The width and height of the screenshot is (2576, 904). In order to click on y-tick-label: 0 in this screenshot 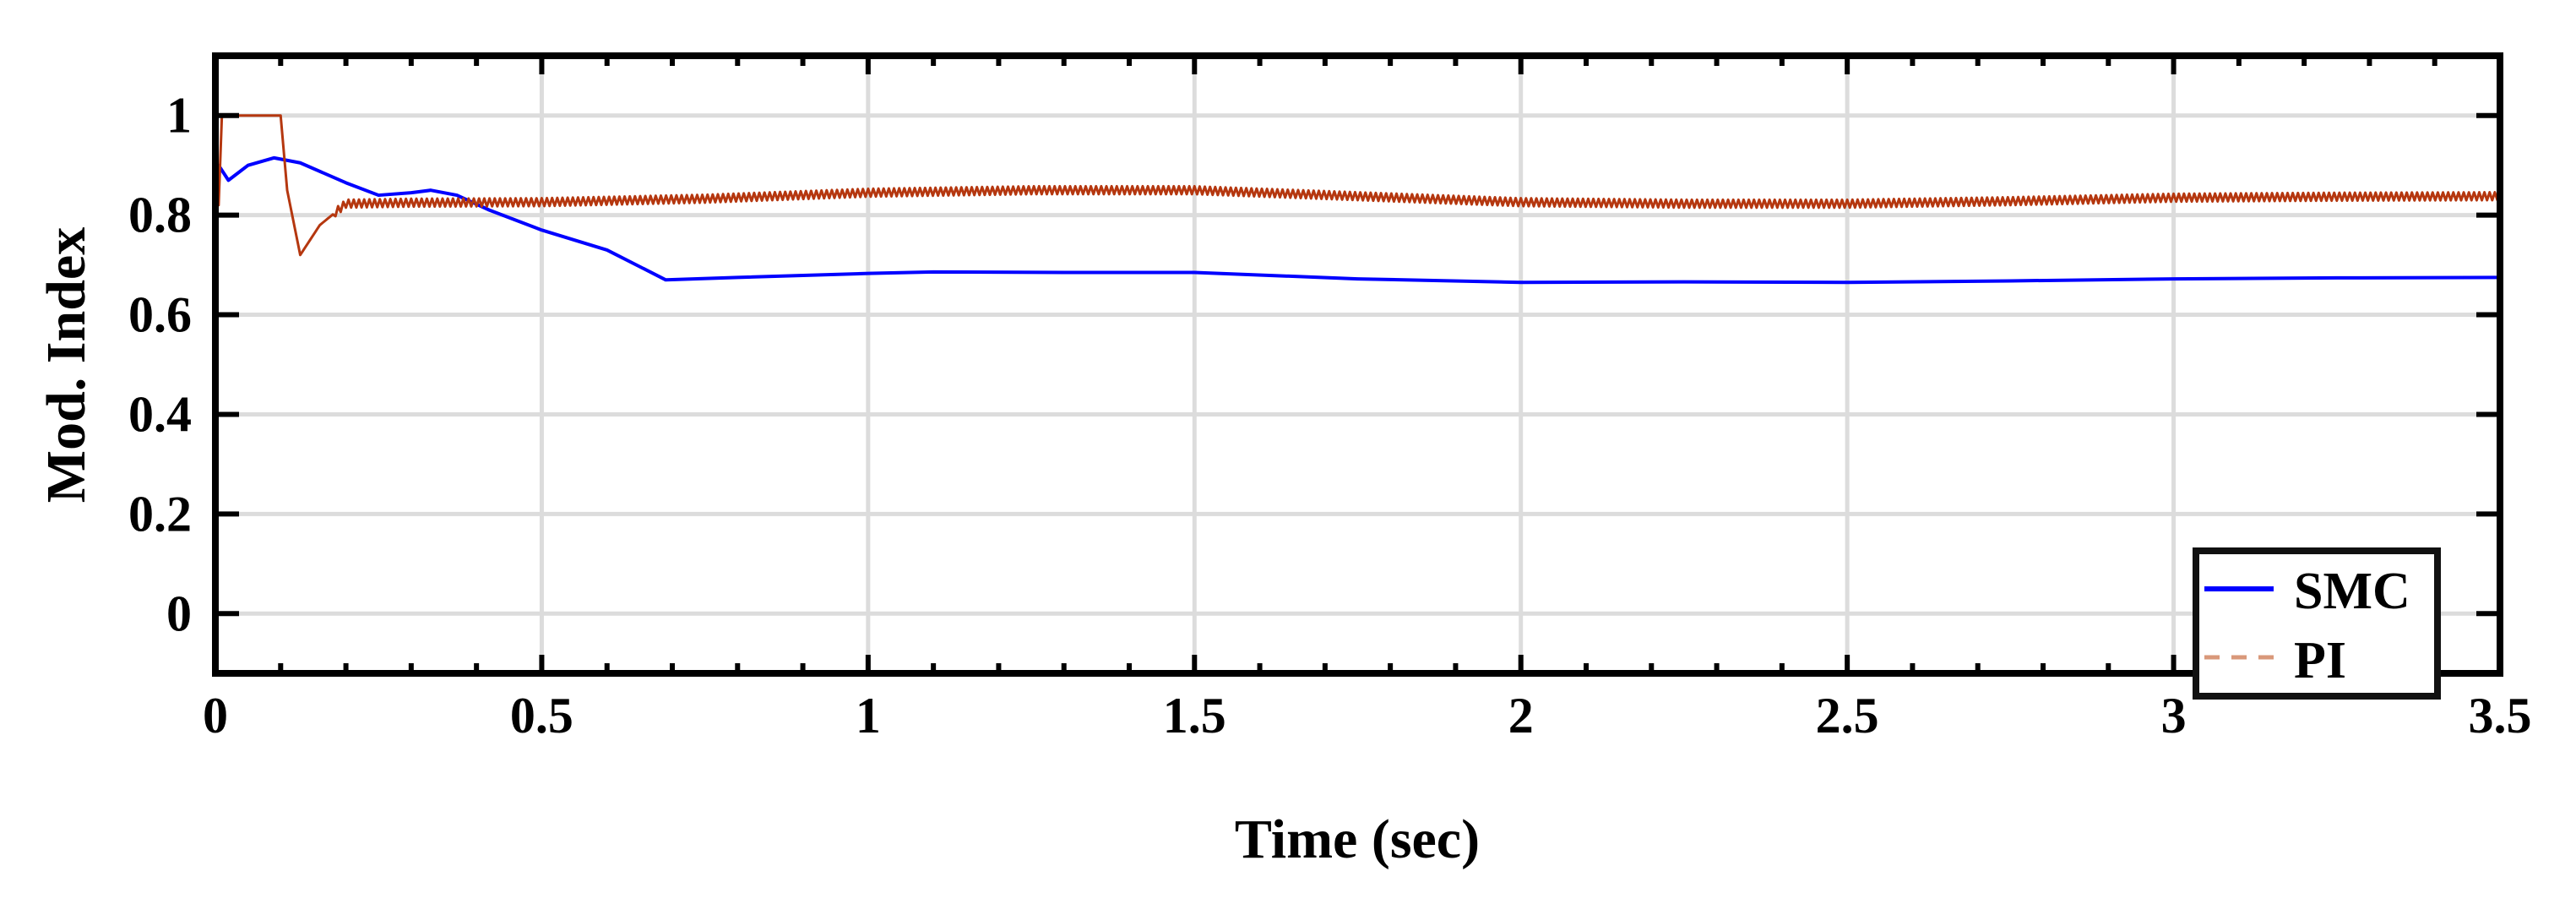, I will do `click(179, 613)`.